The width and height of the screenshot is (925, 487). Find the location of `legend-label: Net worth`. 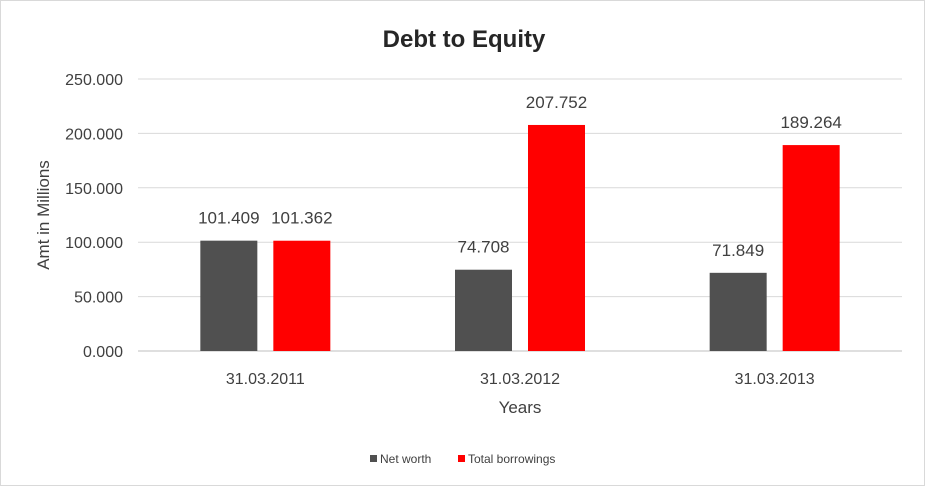

legend-label: Net worth is located at coordinates (405, 459).